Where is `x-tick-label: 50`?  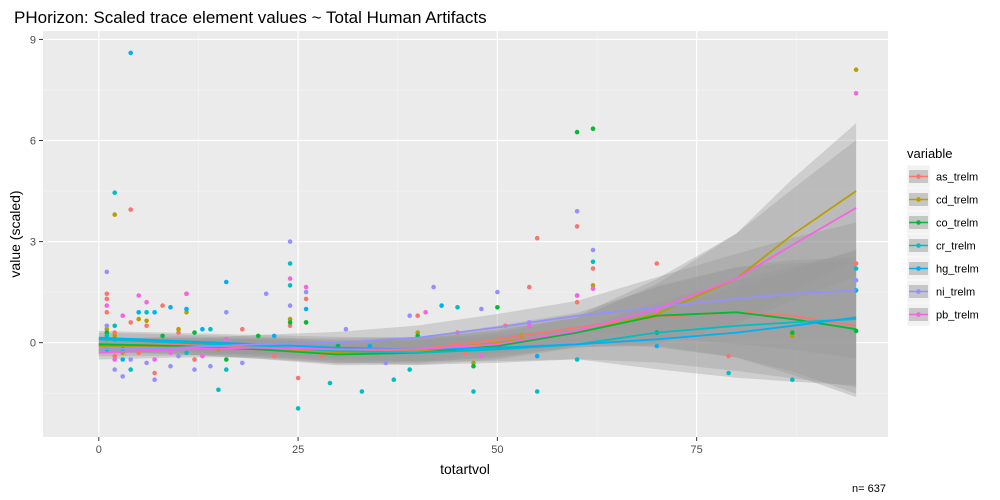 x-tick-label: 50 is located at coordinates (497, 450).